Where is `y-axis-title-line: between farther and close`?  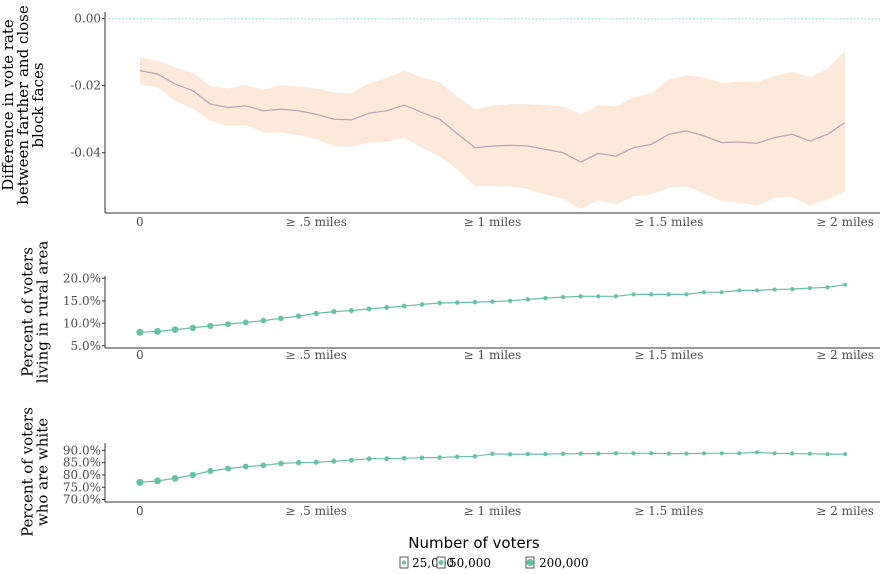 y-axis-title-line: between farther and close is located at coordinates (23, 105).